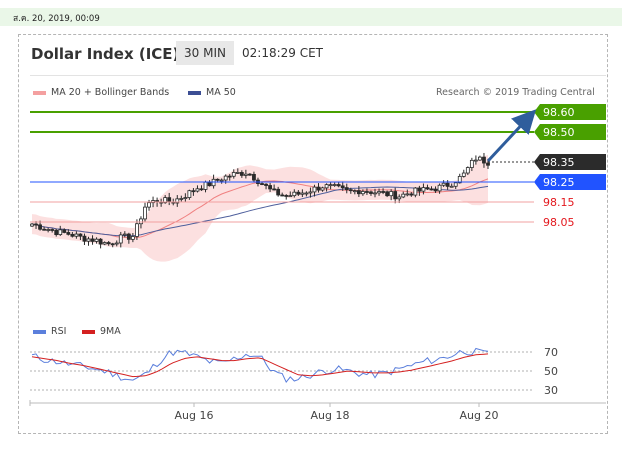  Describe the element at coordinates (559, 112) in the screenshot. I see `level-label: 98.60` at that location.